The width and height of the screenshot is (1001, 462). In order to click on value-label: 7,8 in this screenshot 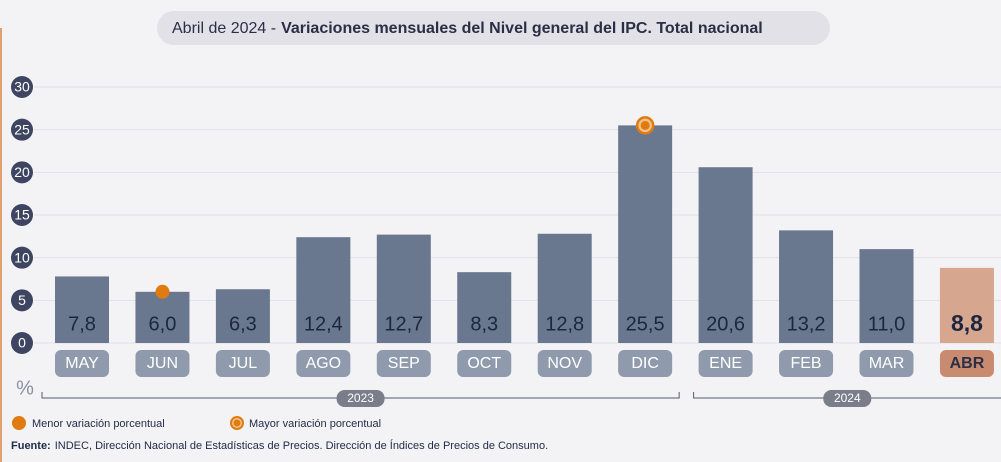, I will do `click(82, 324)`.